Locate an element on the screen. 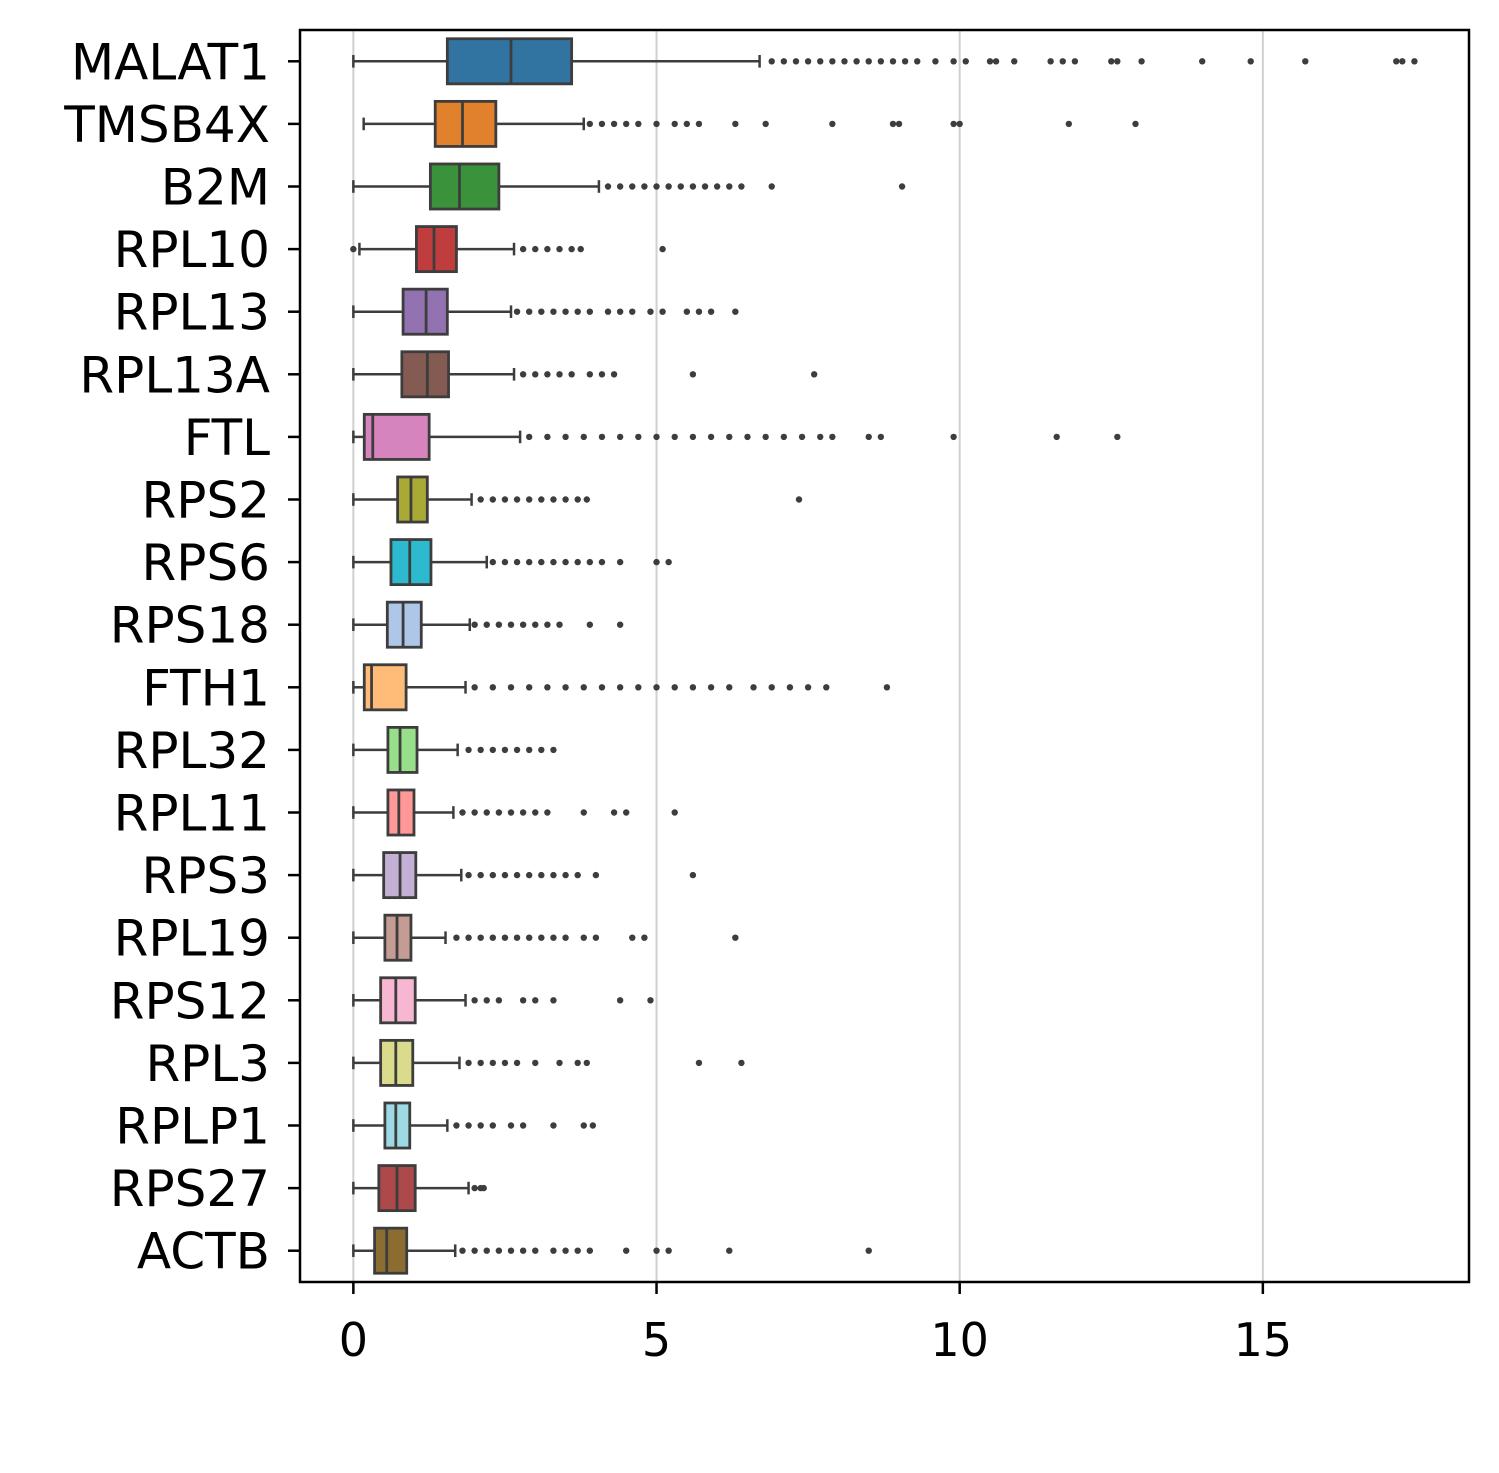 This screenshot has width=1499, height=1473. box-group-rps2 is located at coordinates (577, 499).